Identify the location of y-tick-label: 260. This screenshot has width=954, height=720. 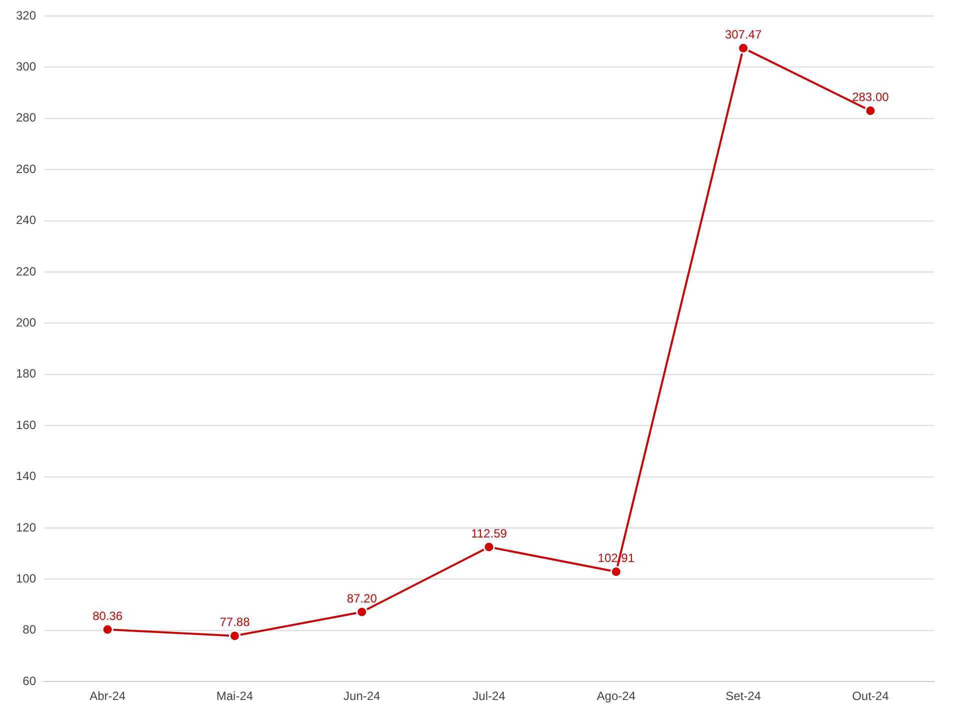
(26, 169).